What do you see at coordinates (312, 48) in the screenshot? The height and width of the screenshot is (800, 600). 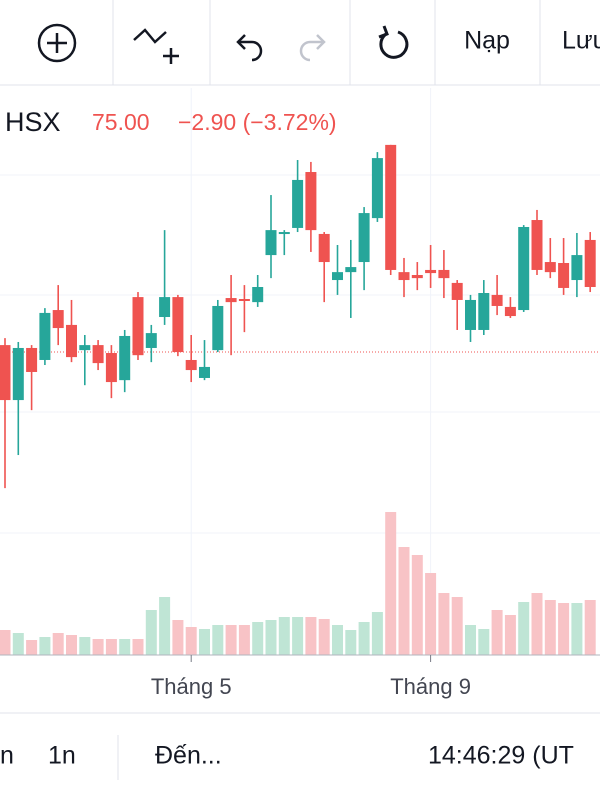 I see `redo-button` at bounding box center [312, 48].